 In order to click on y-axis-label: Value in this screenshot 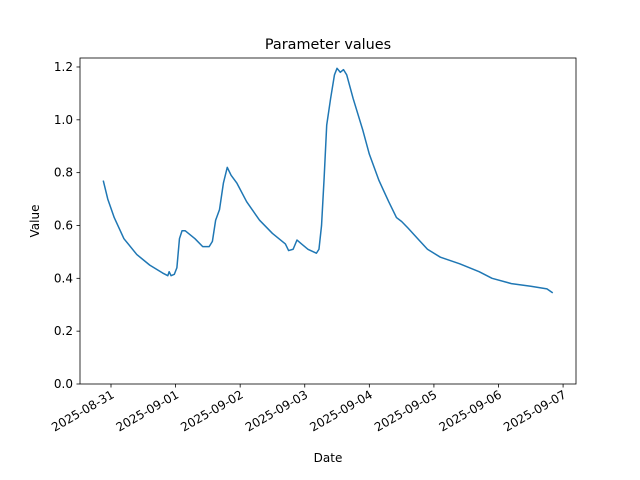, I will do `click(35, 221)`.